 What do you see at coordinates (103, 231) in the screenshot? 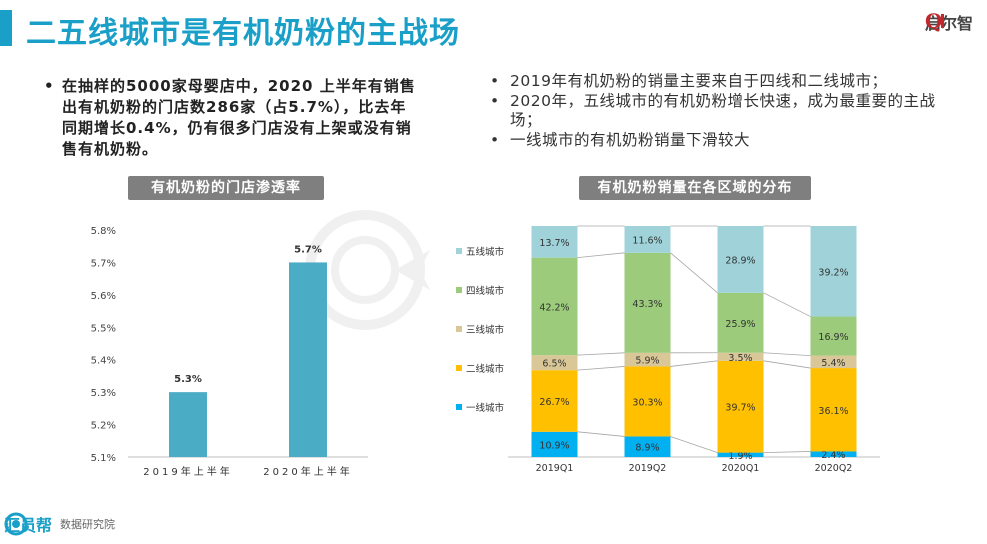
I see `chart1-y-tick-label: 5.8%` at bounding box center [103, 231].